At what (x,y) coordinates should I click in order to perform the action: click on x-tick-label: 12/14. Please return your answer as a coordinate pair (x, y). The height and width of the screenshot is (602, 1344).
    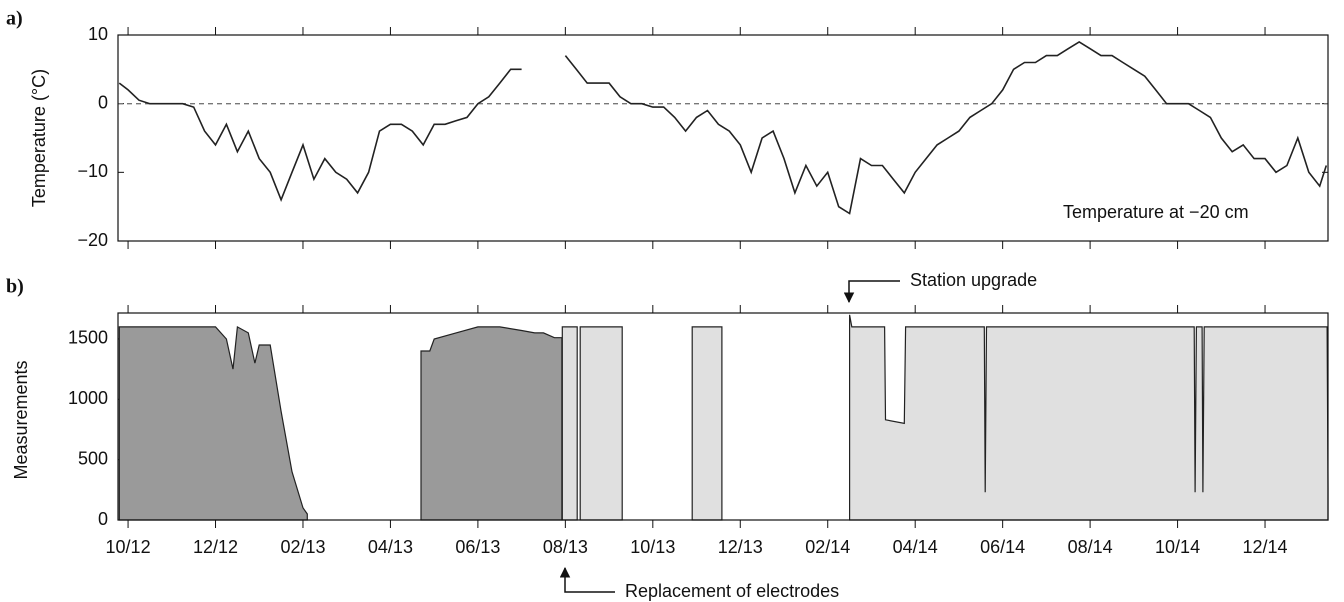
    Looking at the image, I should click on (1265, 547).